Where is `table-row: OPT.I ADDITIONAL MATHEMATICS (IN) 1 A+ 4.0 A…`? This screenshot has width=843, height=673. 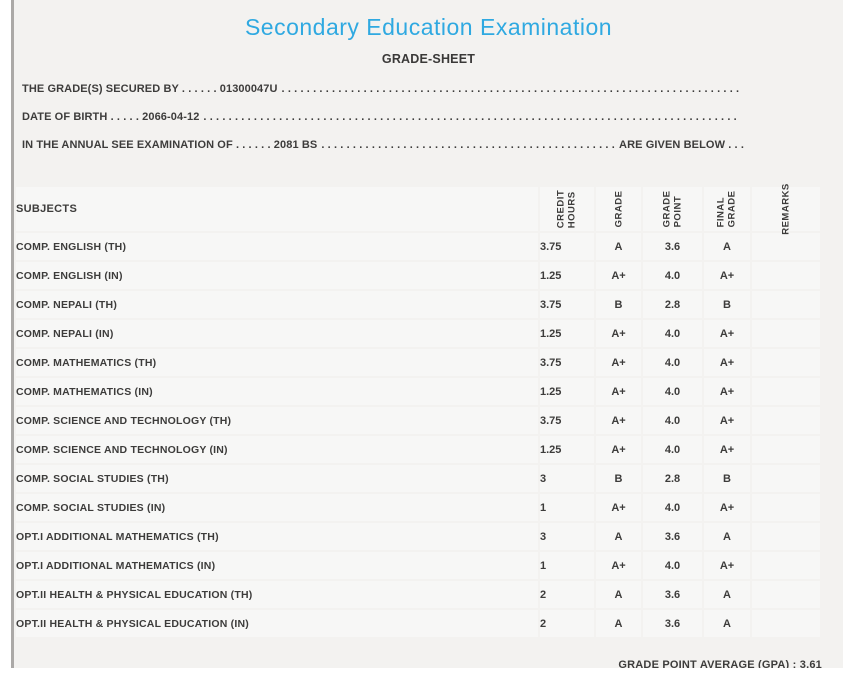
table-row: OPT.I ADDITIONAL MATHEMATICS (IN) 1 A+ 4.0 A… is located at coordinates (418, 565).